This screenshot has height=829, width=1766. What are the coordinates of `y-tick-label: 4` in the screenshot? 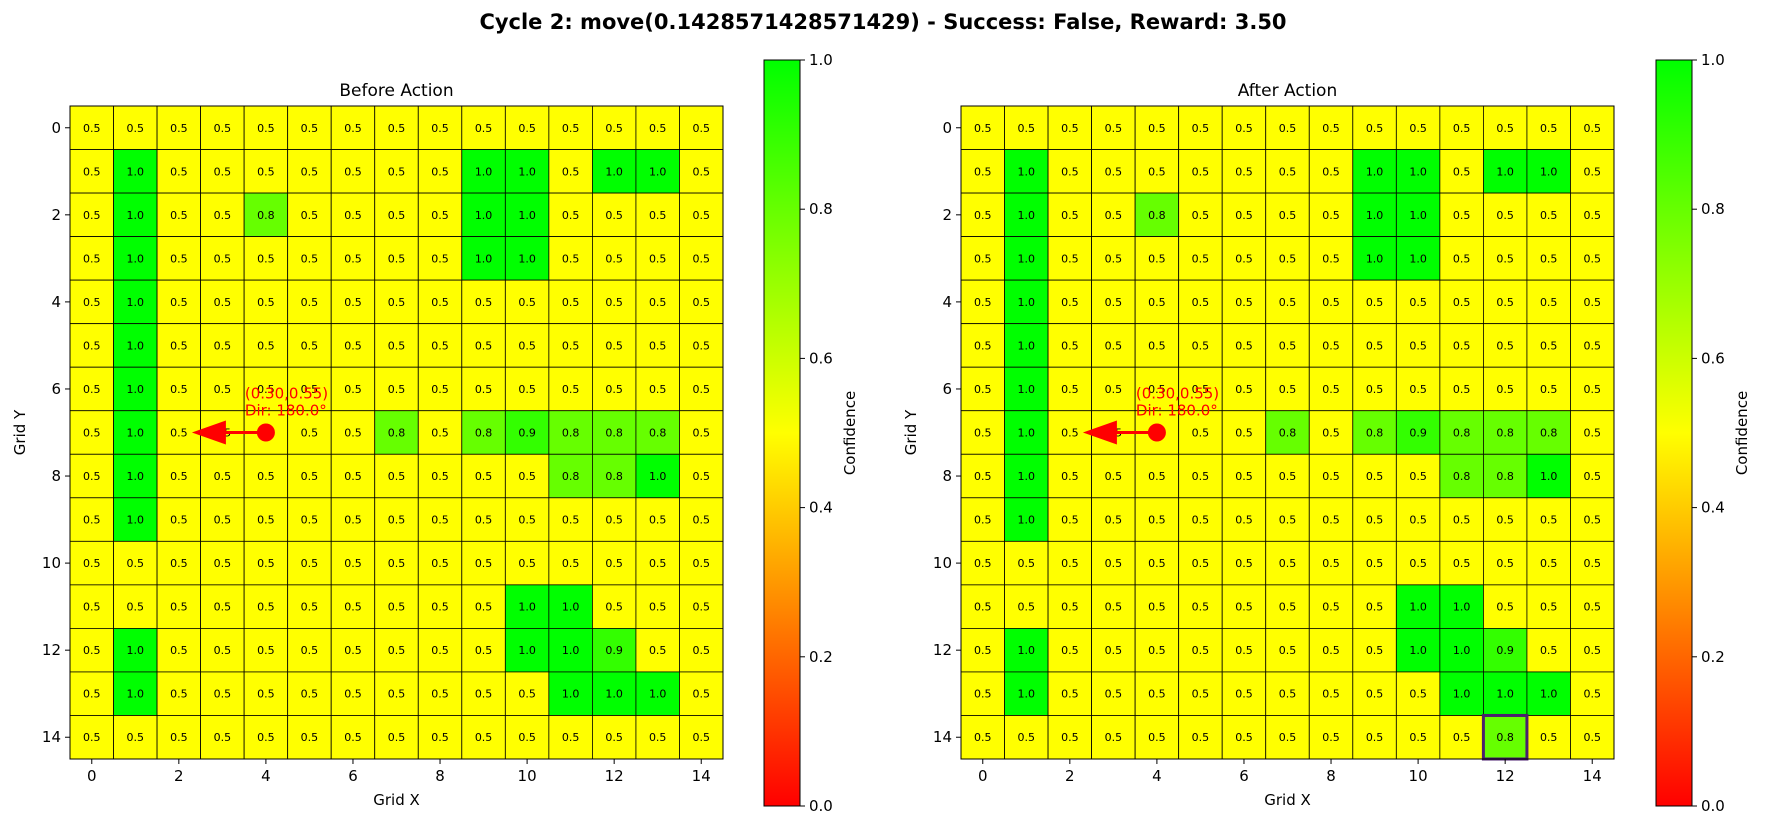 It's located at (947, 302).